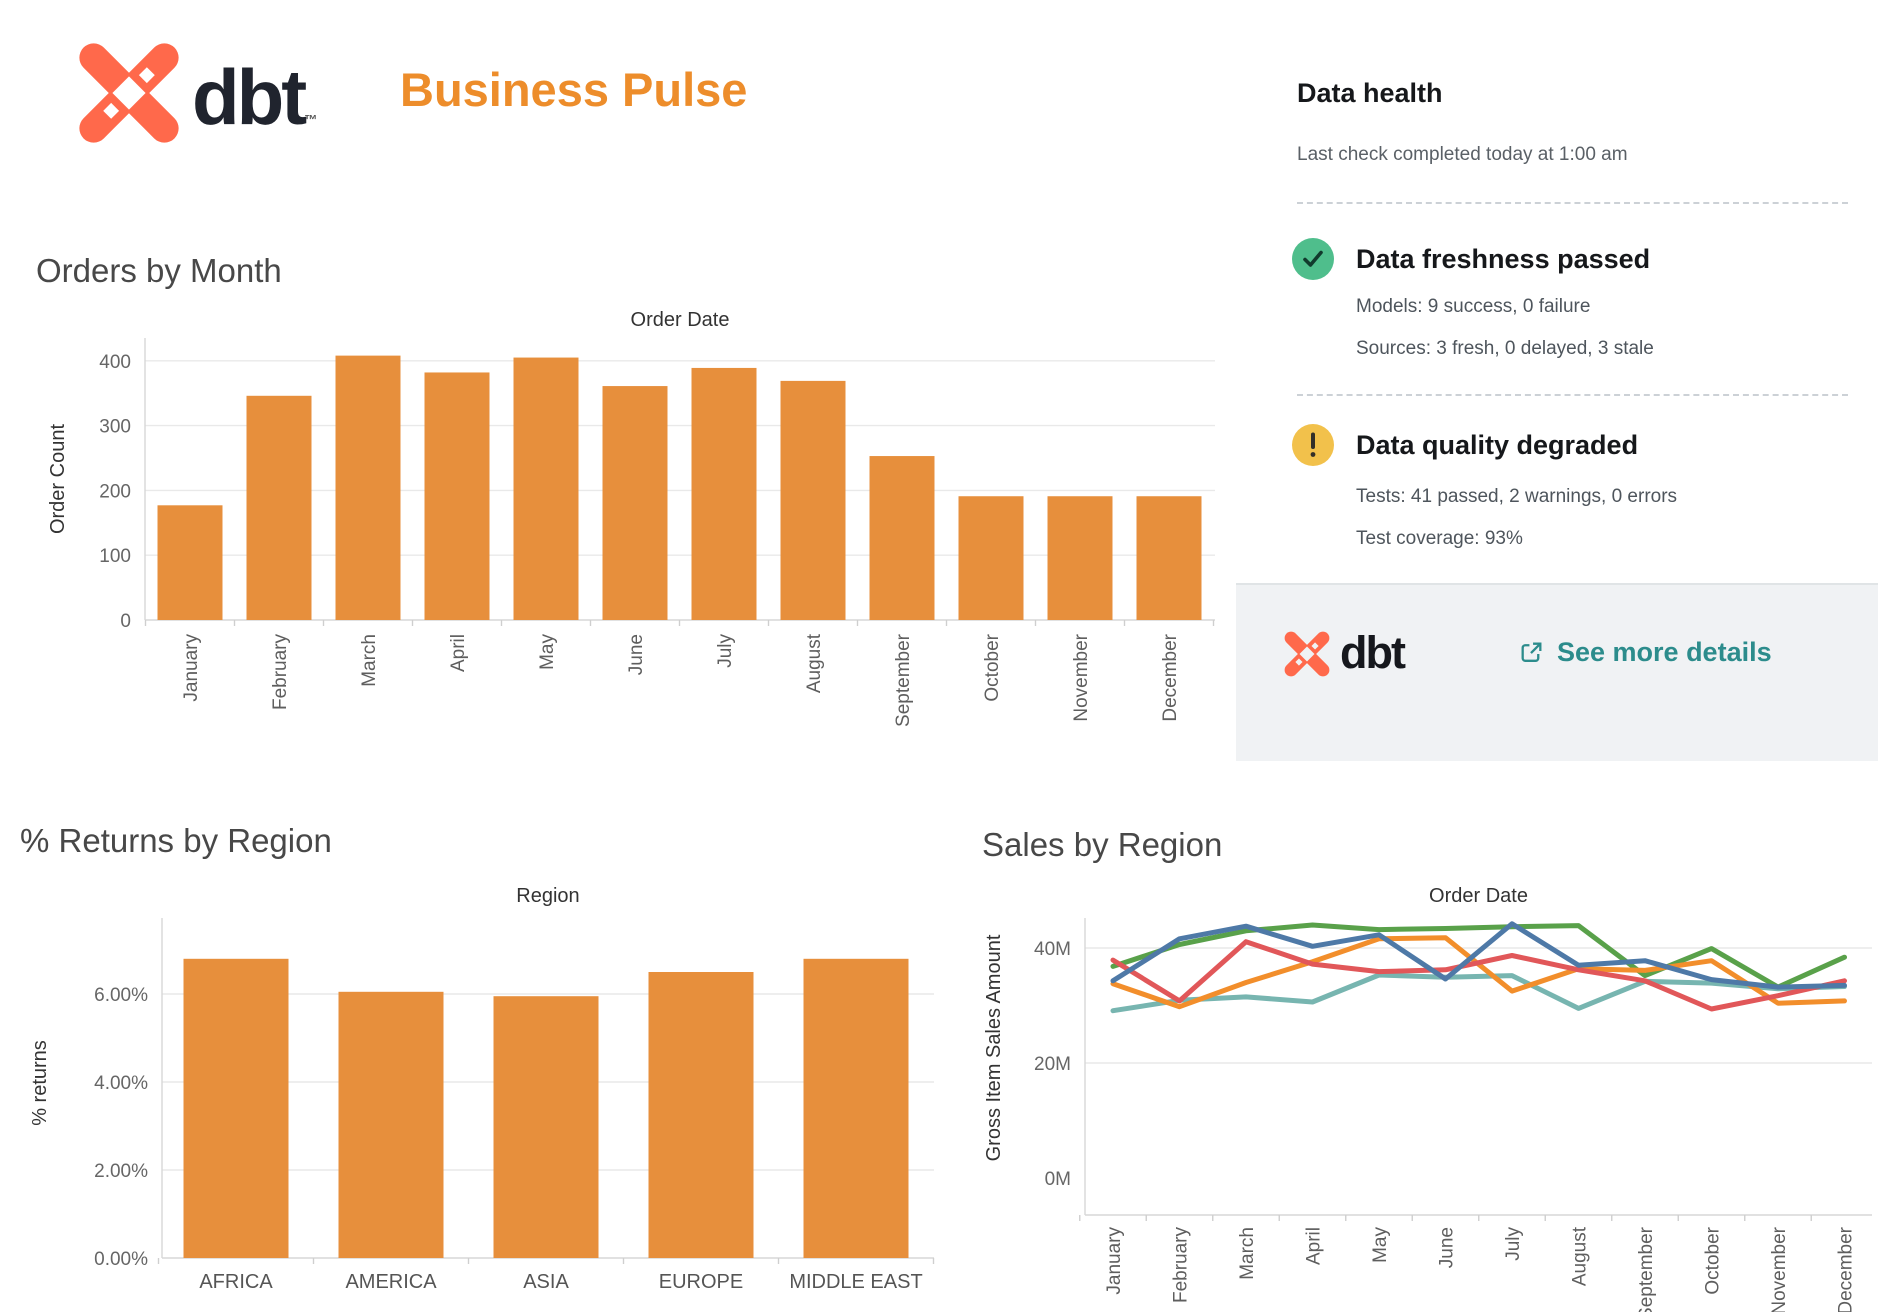 The image size is (1878, 1312). What do you see at coordinates (1080, 558) in the screenshot?
I see `bar-november` at bounding box center [1080, 558].